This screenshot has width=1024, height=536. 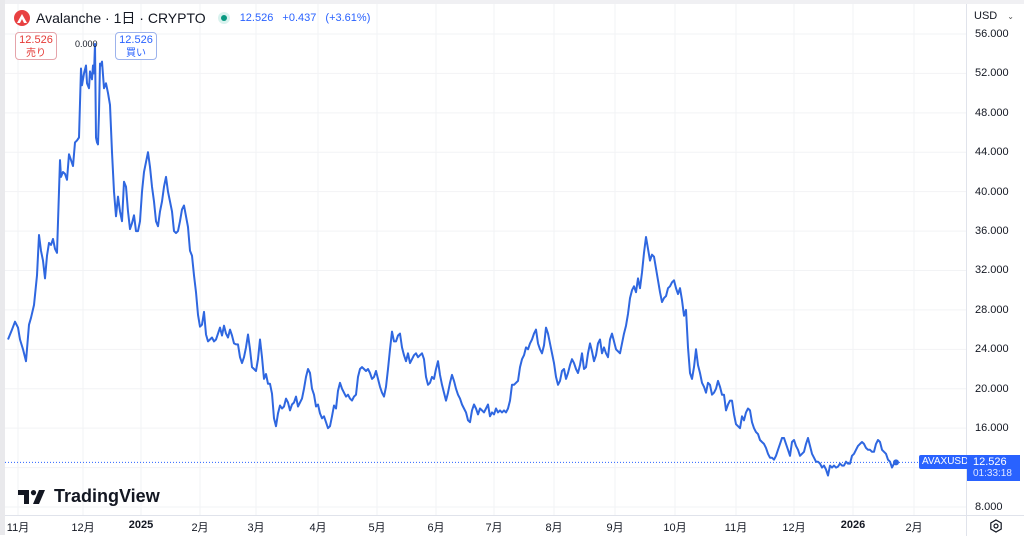 I want to click on time-tick-label: 10月, so click(x=675, y=528).